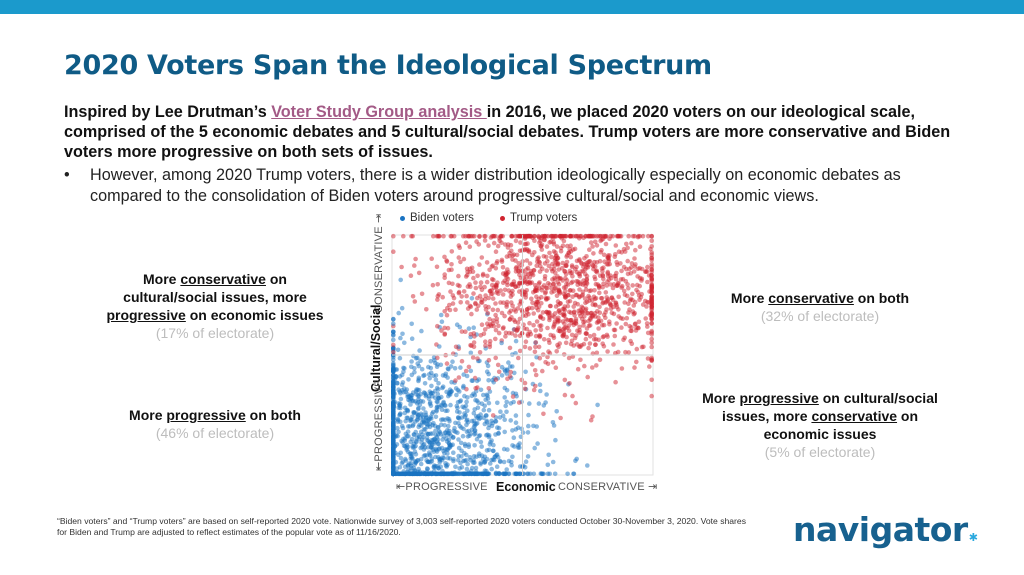  Describe the element at coordinates (820, 452) in the screenshot. I see `quadrant-share-bottom-right: (5% of electorate)` at that location.